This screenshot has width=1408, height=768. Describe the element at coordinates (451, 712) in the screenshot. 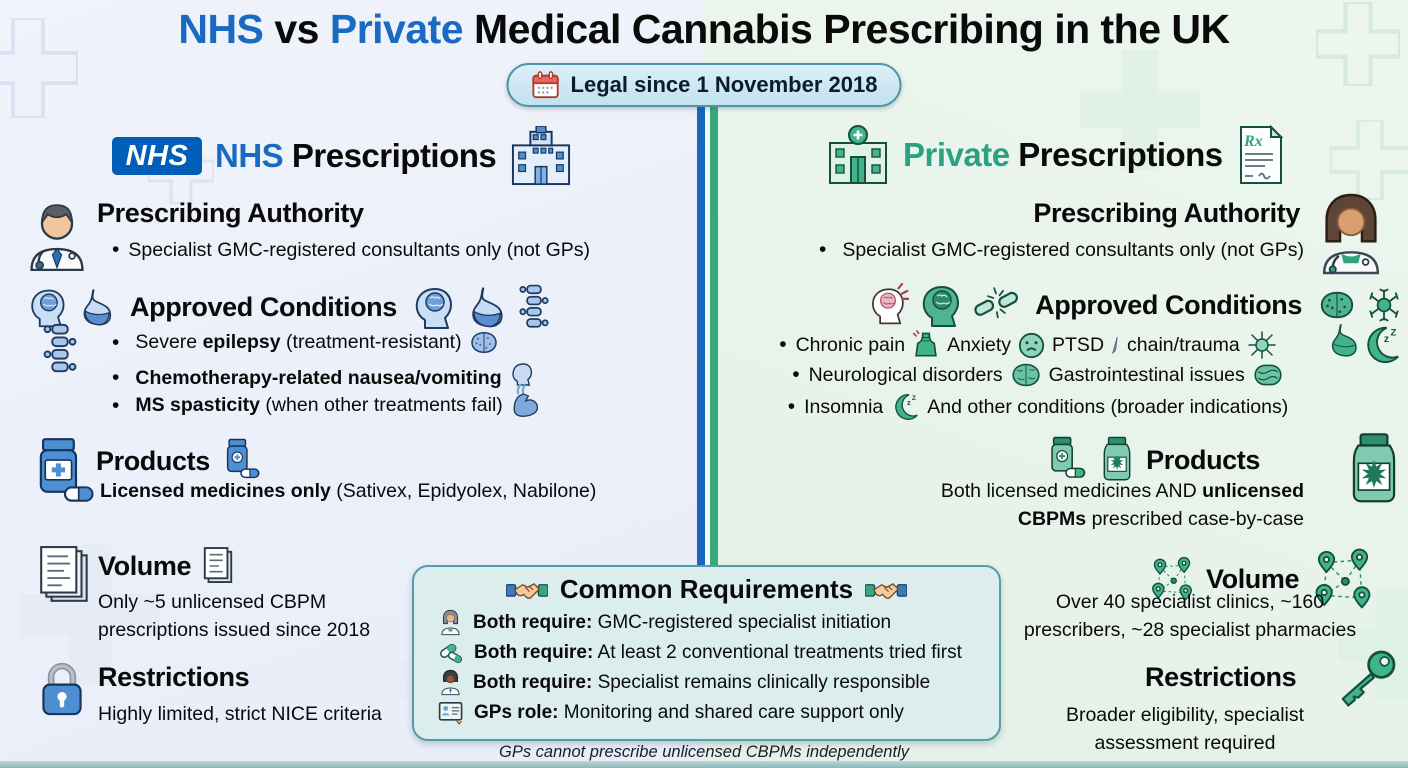

I see `id-card-icon` at that location.